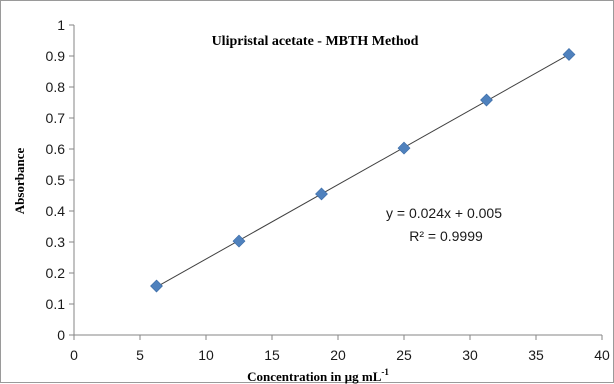 This screenshot has height=384, width=614. Describe the element at coordinates (56, 304) in the screenshot. I see `y-tick-label: 0.1` at that location.